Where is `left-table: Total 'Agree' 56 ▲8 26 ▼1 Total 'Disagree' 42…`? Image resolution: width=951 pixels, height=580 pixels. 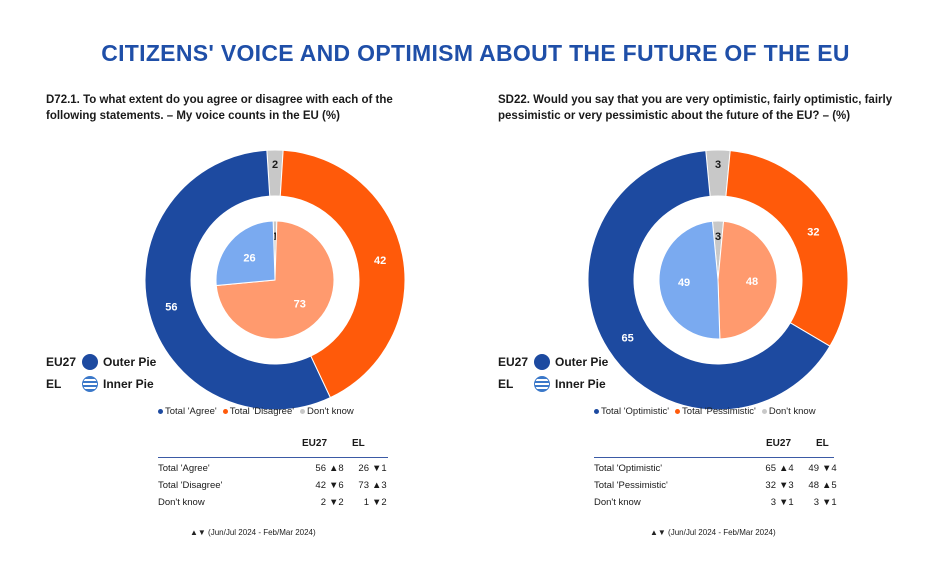
left-table: Total 'Agree' 56 ▲8 26 ▼1 Total 'Disagree' 42… is located at coordinates (276, 485).